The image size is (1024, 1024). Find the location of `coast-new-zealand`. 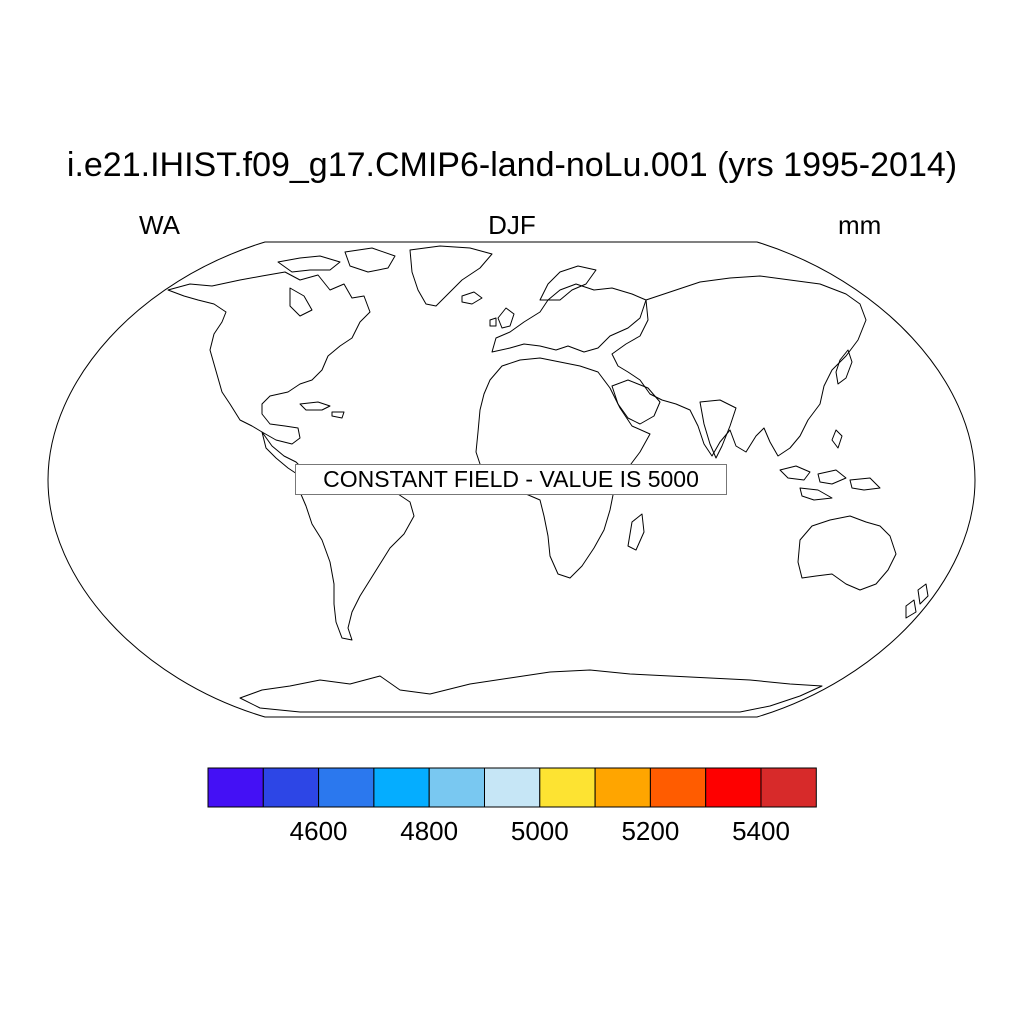

coast-new-zealand is located at coordinates (917, 601).